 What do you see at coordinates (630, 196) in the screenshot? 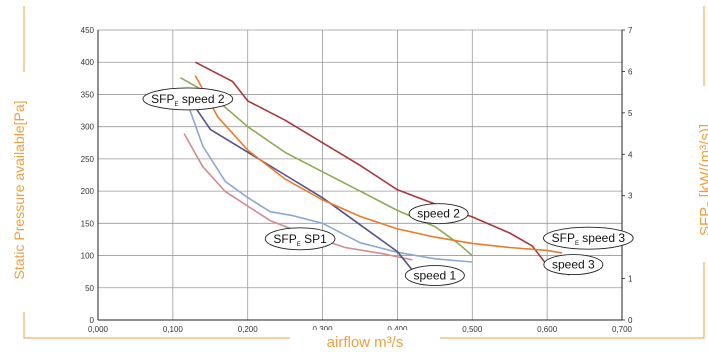
I see `y2-tick-label: 3` at bounding box center [630, 196].